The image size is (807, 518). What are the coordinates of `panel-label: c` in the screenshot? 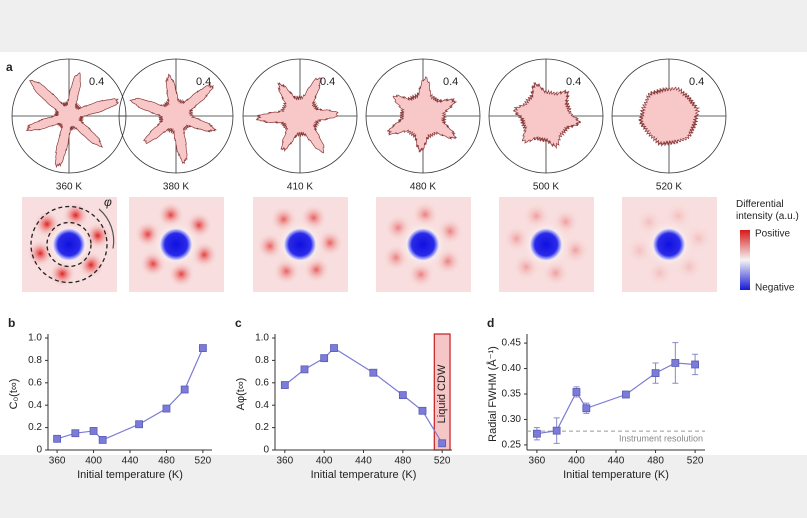 It's located at (238, 323).